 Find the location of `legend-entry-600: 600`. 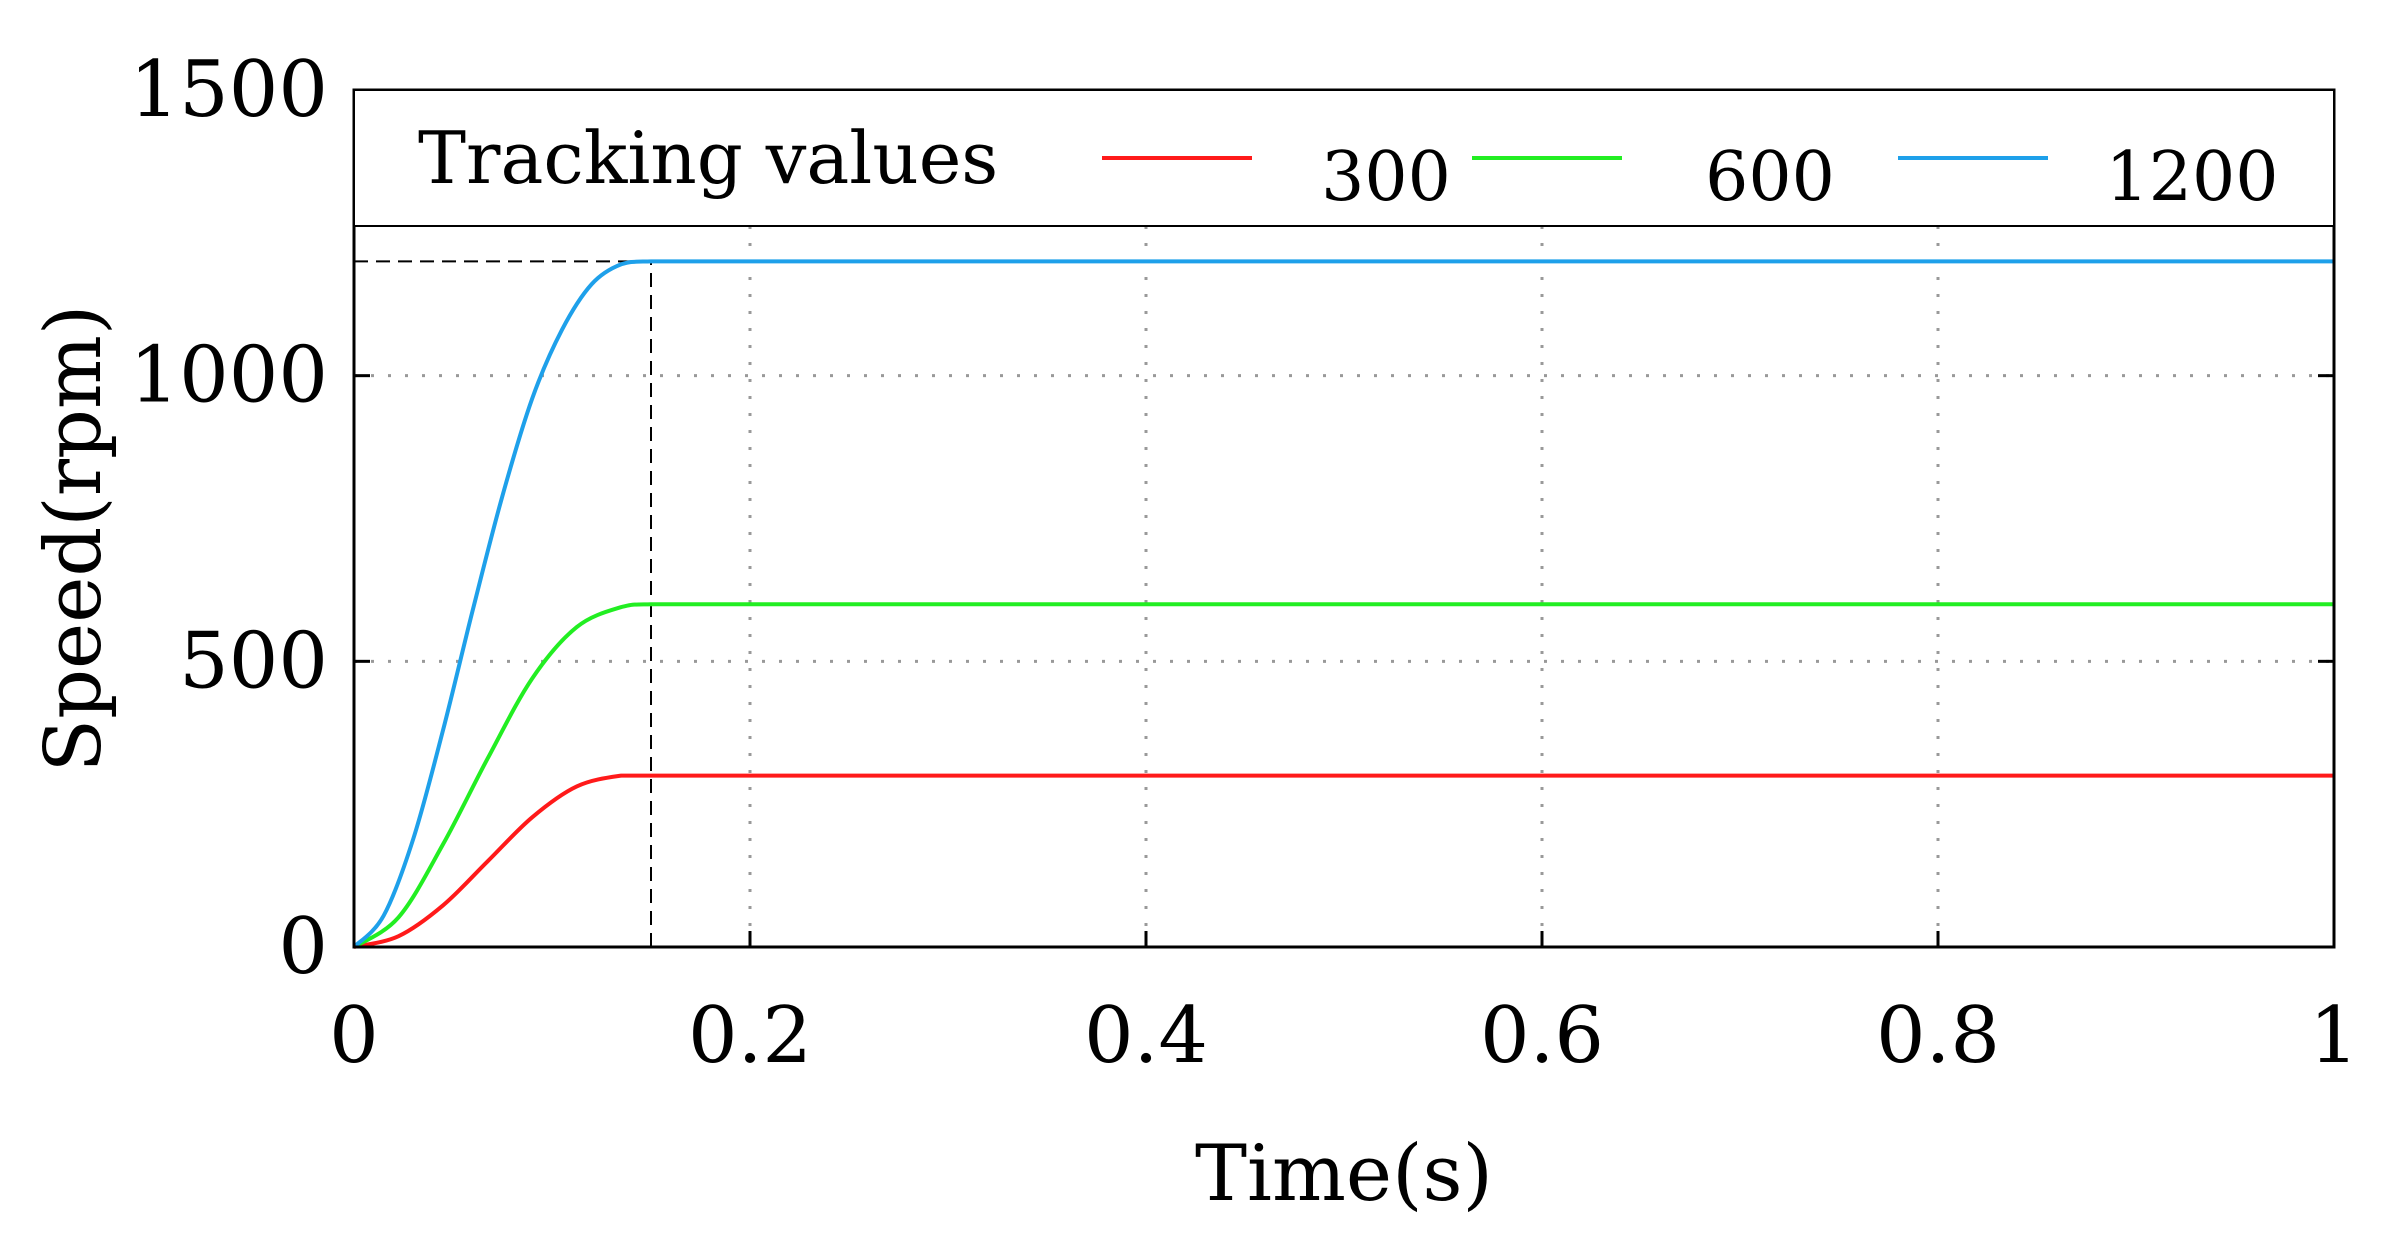

legend-entry-600: 600 is located at coordinates (1770, 177).